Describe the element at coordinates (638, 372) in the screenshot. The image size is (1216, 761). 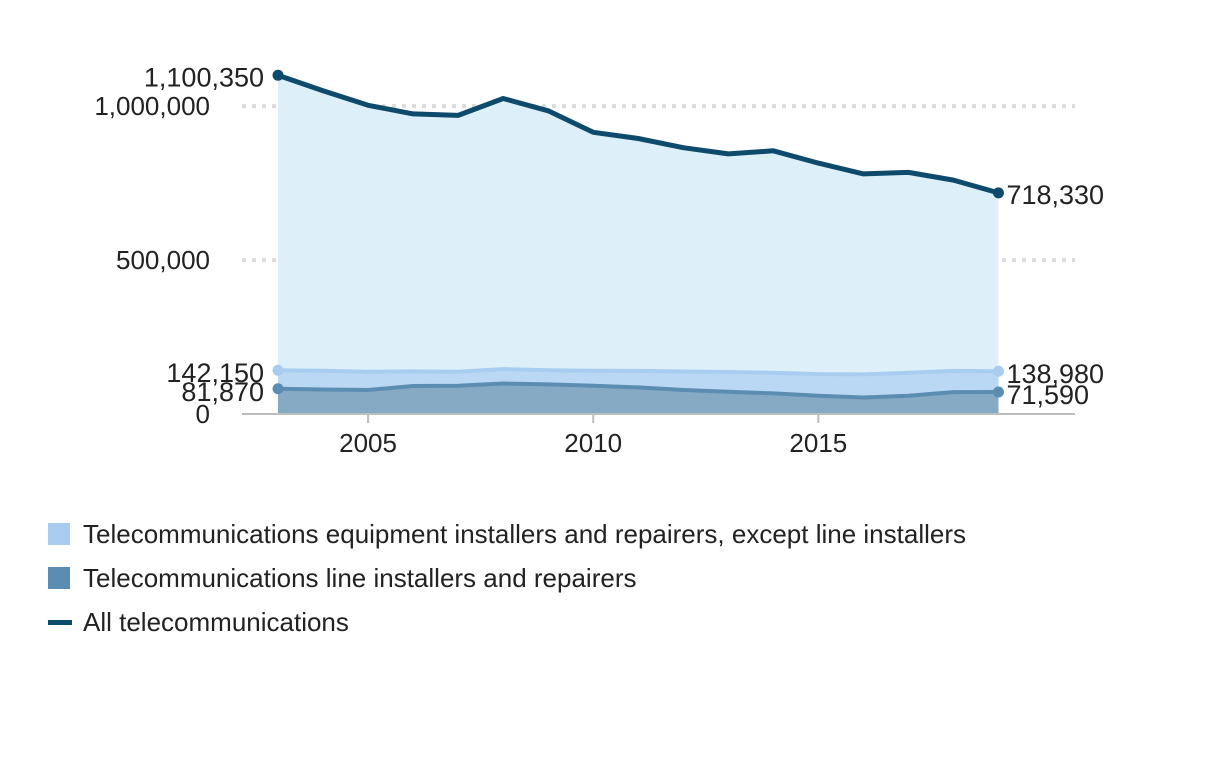
I see `line-equipment-installers` at that location.